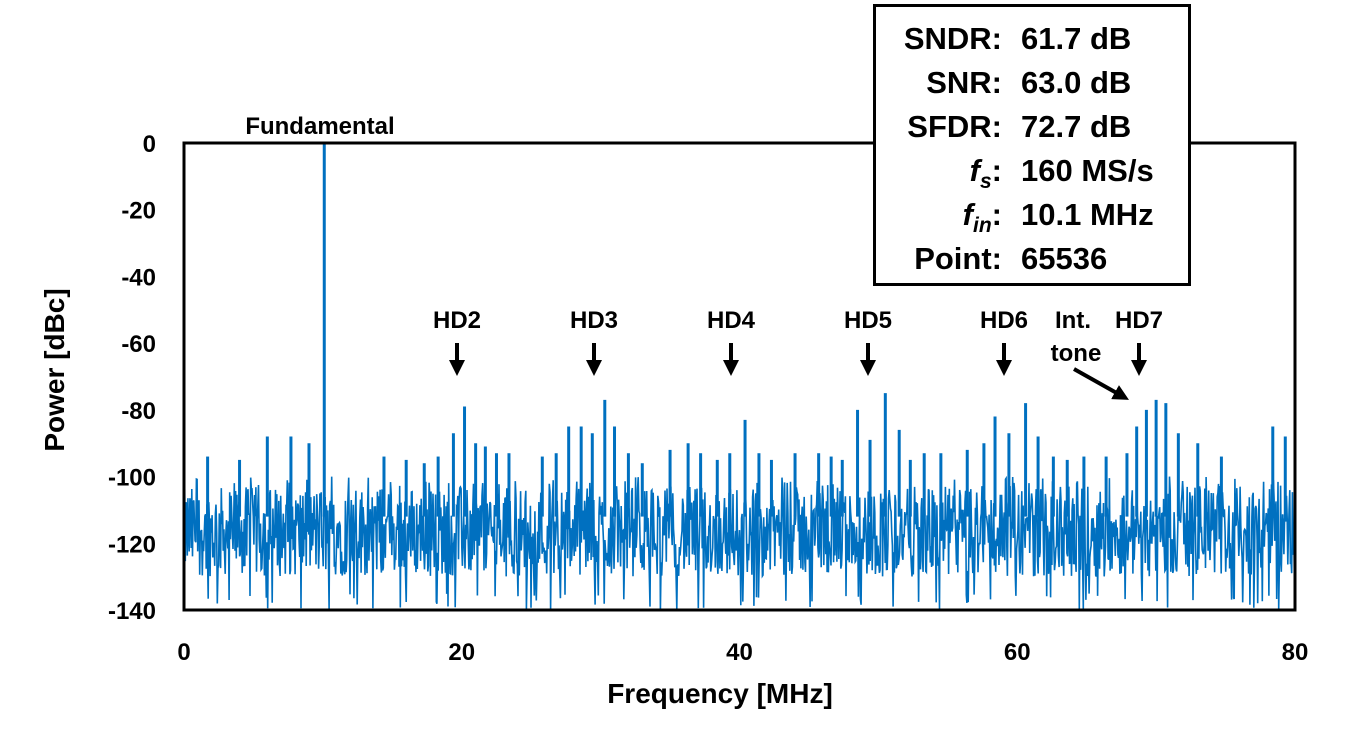  I want to click on int-tone-label-line1: Int., so click(1073, 320).